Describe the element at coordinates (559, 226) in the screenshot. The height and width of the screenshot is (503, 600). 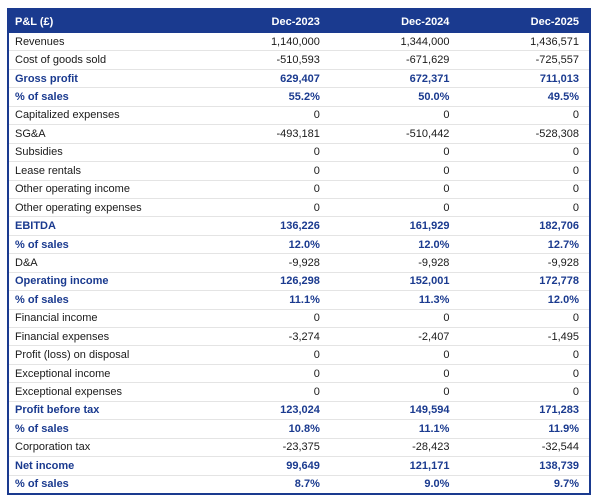
I see `cell-value: 182,706` at that location.